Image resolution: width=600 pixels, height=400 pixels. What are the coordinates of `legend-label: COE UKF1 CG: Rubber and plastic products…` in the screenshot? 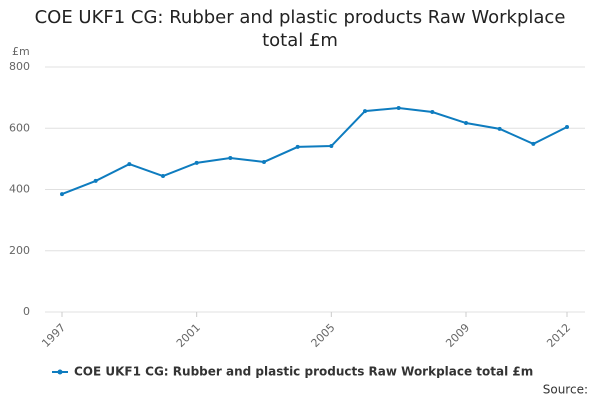 It's located at (303, 372).